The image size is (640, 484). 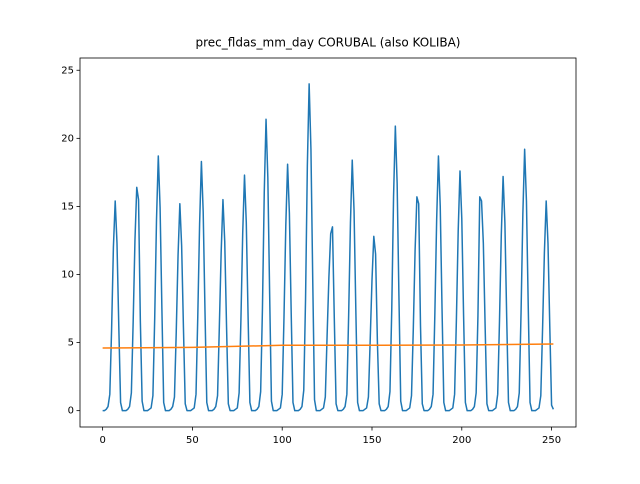 I want to click on x-tick-label: 50, so click(x=192, y=440).